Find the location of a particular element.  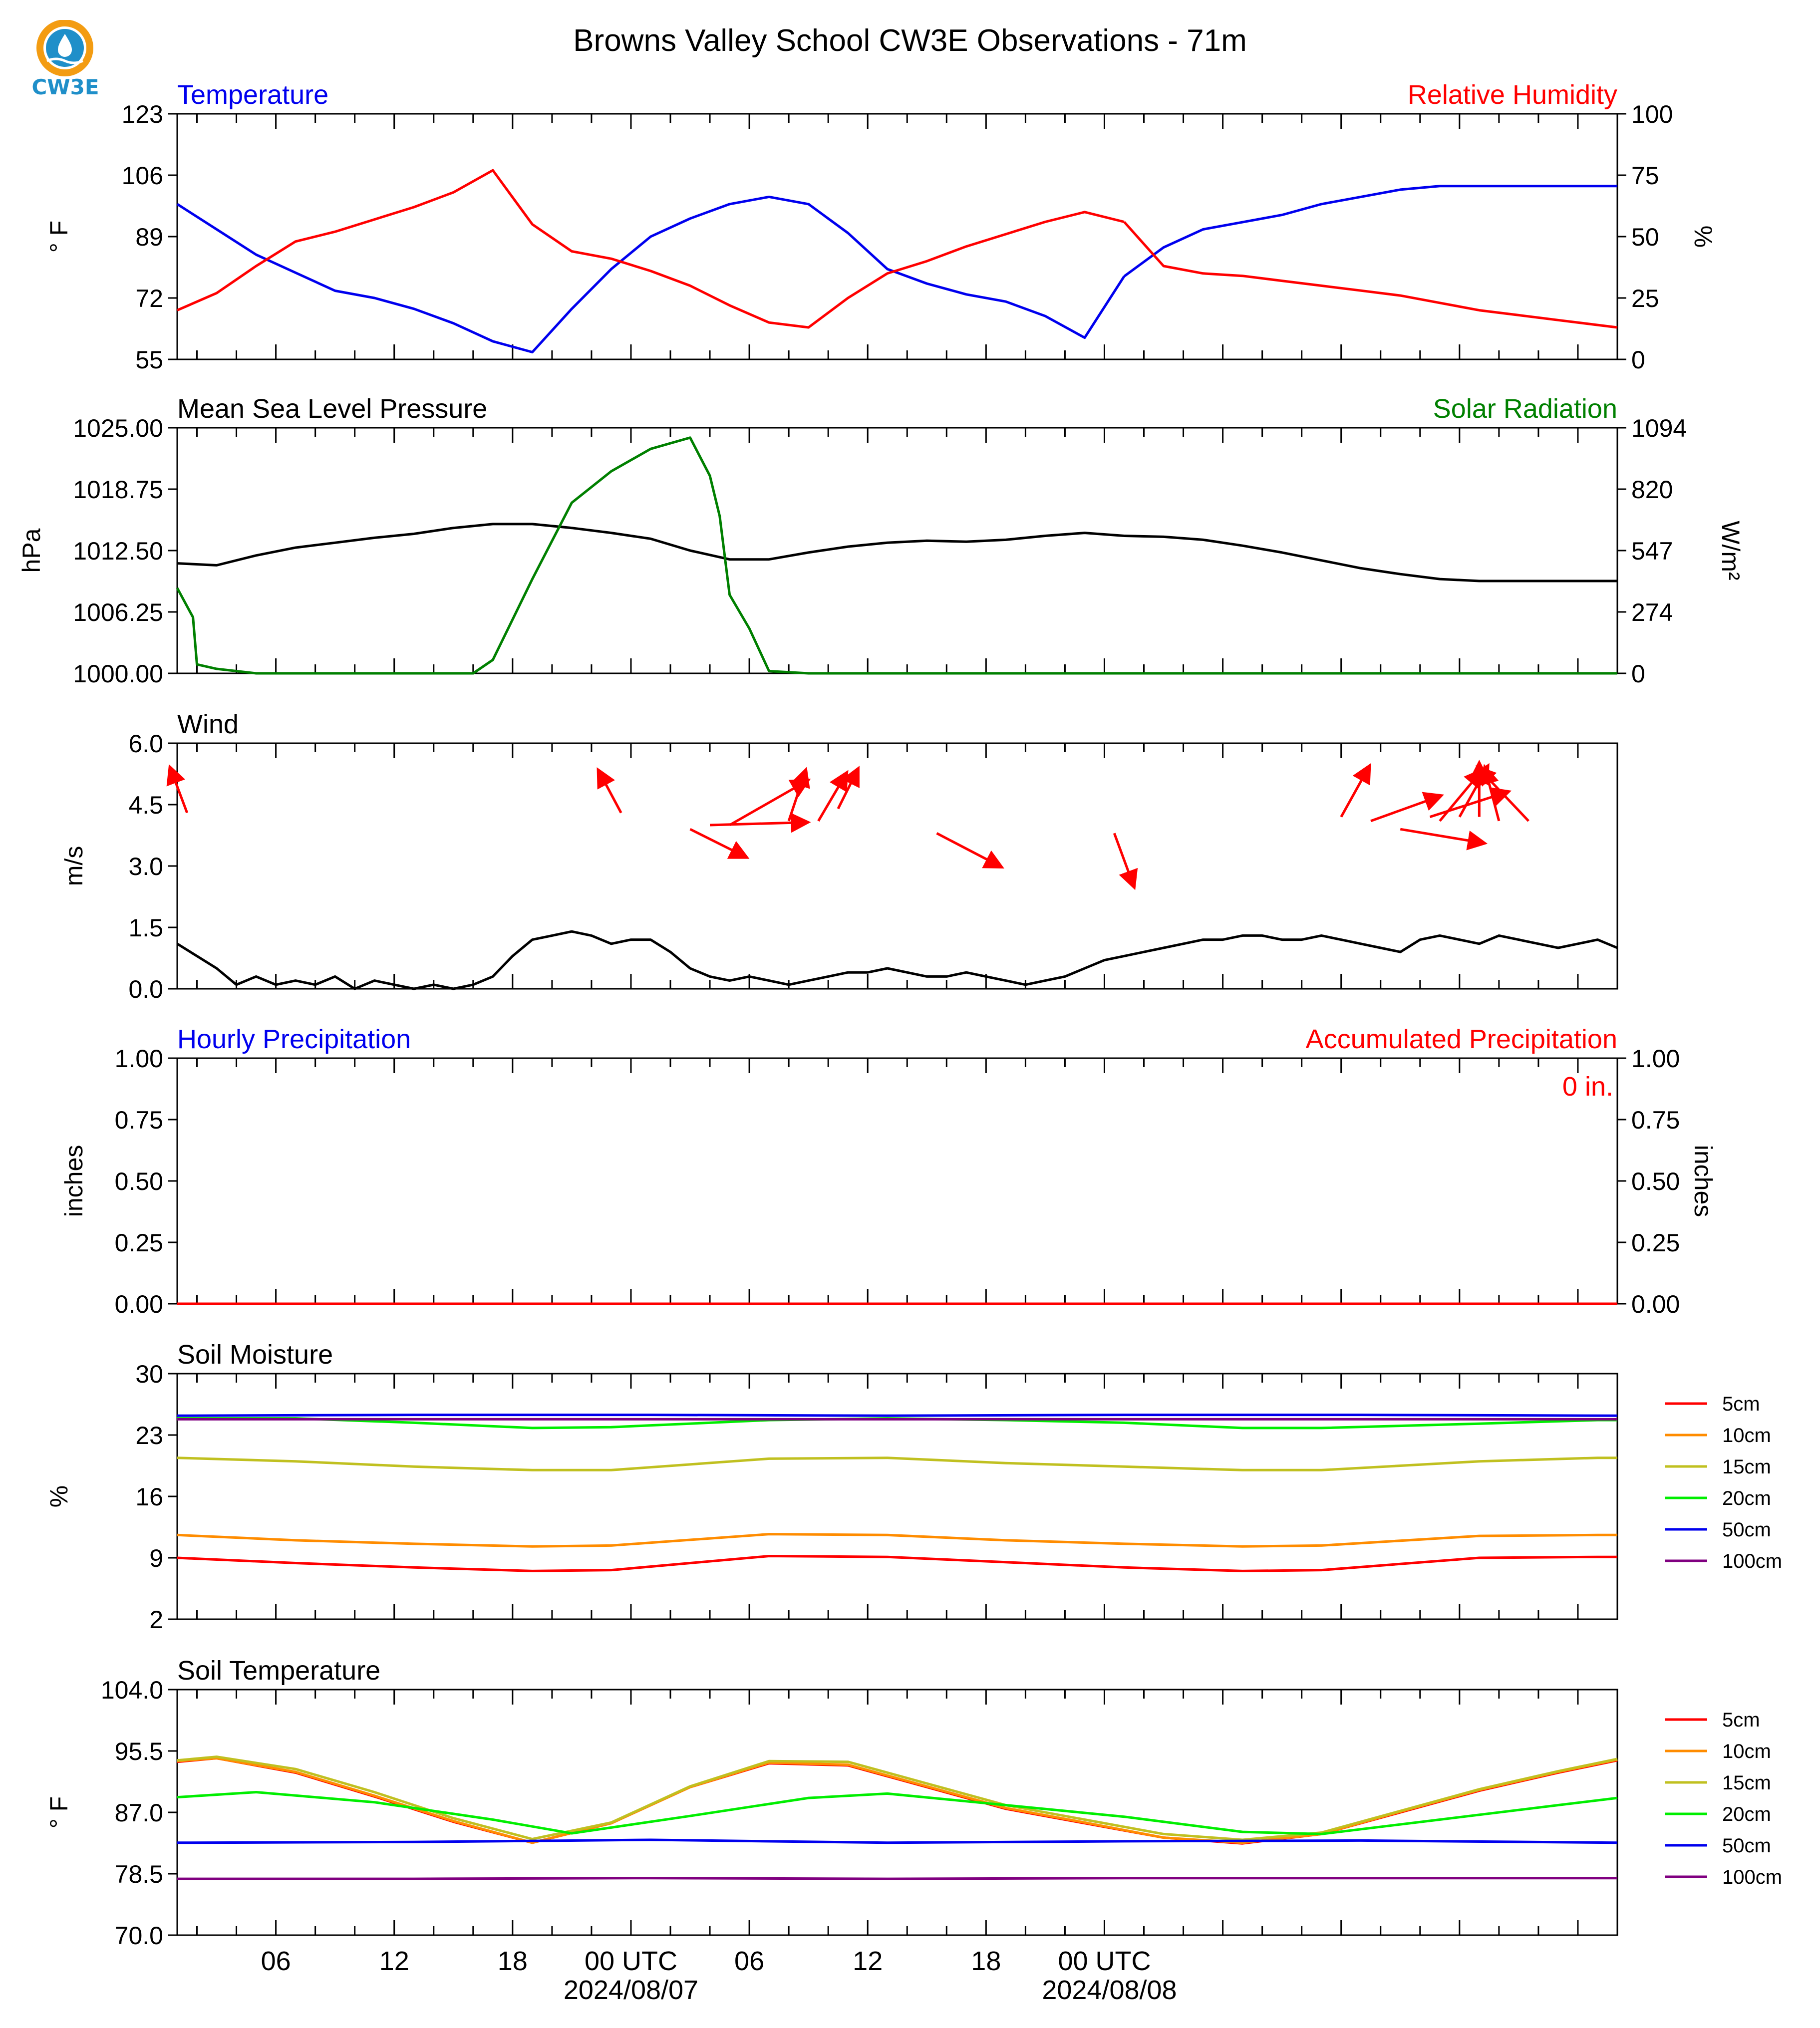

y-tick-label-right: 0.25 is located at coordinates (1655, 1243).